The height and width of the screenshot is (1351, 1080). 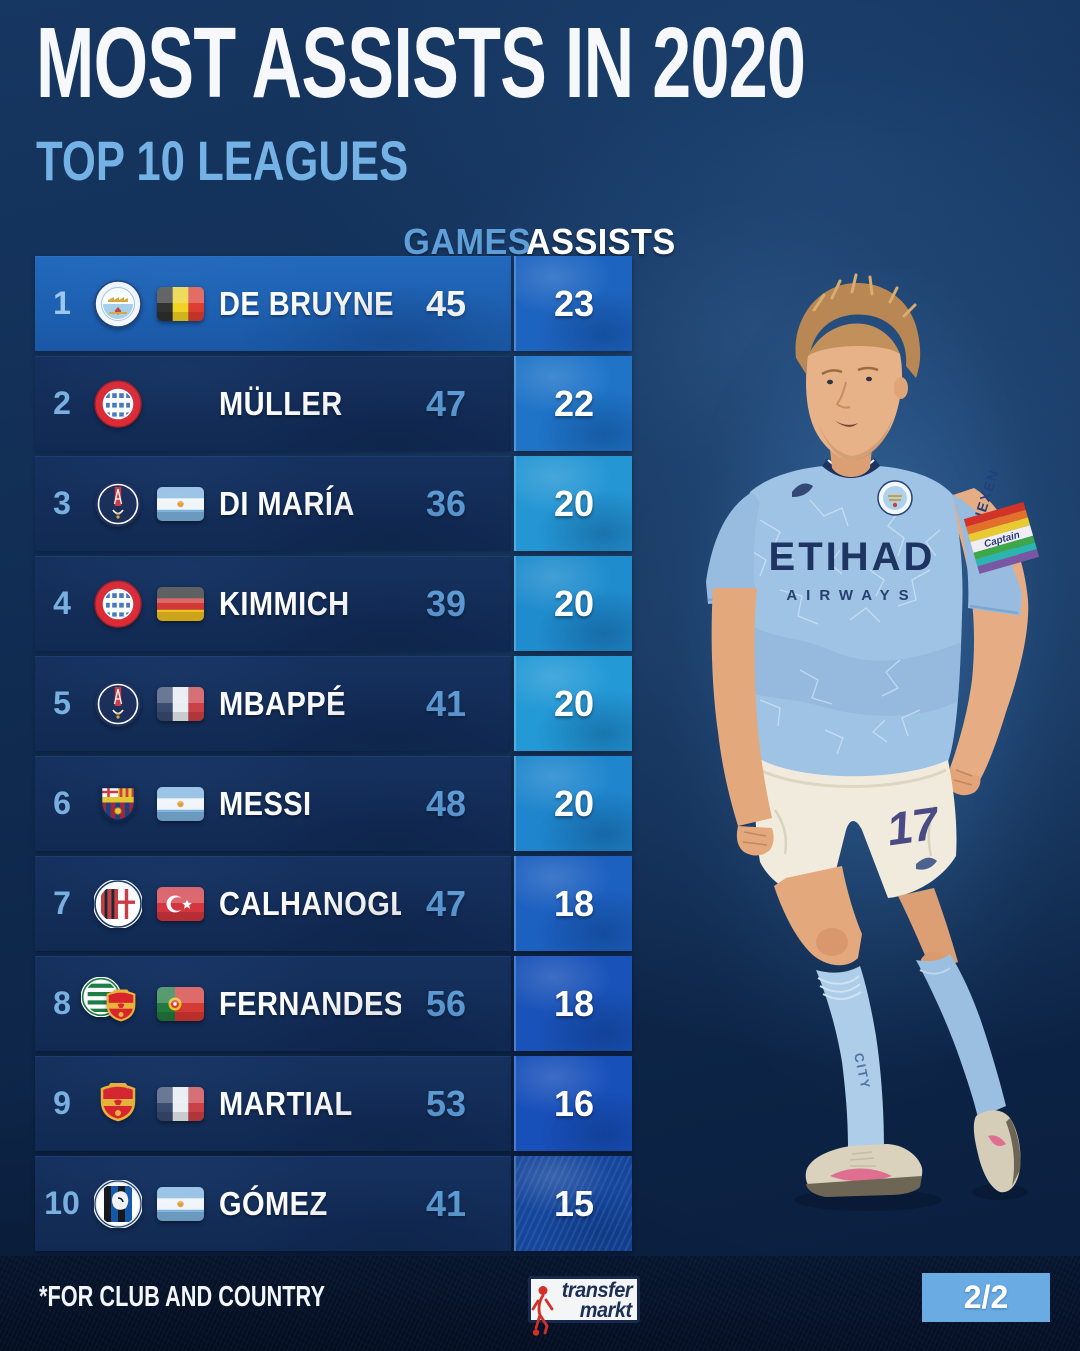 I want to click on rank-number: 6, so click(x=62, y=803).